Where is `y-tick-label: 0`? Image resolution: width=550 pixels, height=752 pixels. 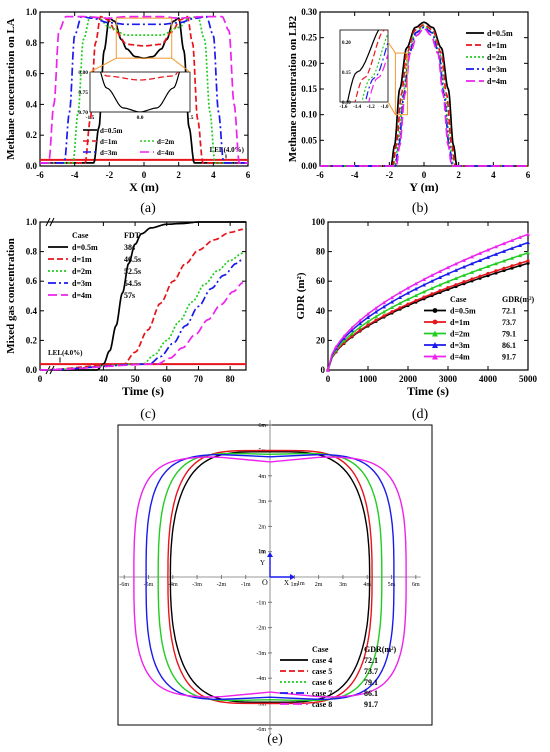
y-tick-label: 0 is located at coordinates (323, 370).